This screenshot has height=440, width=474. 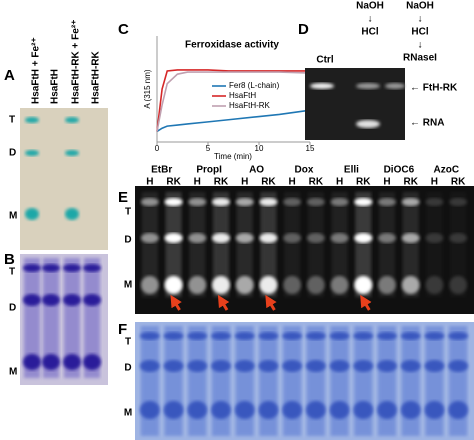 I want to click on label: M, so click(x=128, y=285).